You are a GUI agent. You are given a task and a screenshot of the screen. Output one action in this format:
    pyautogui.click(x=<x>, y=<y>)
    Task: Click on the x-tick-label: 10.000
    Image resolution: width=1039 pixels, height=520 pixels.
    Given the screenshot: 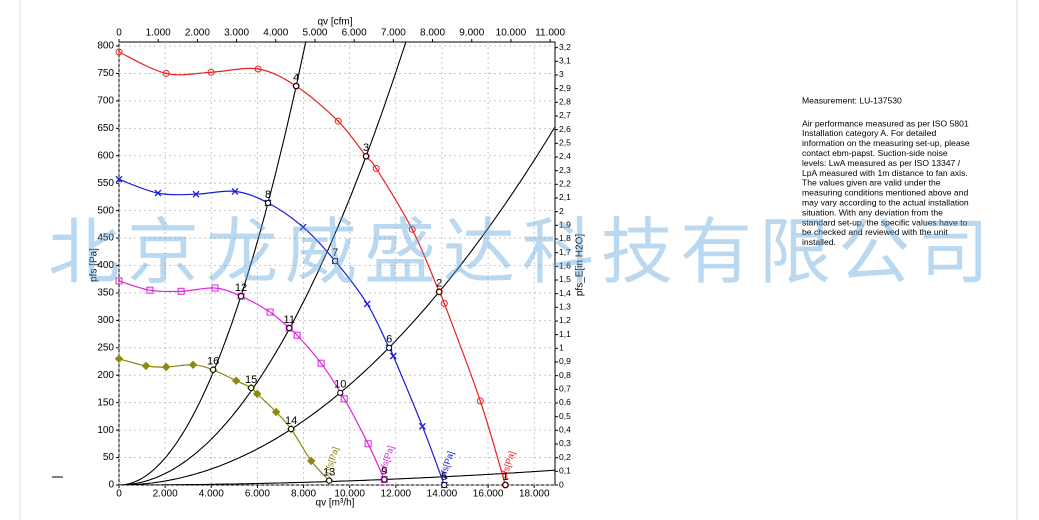 What is the action you would take?
    pyautogui.click(x=349, y=494)
    